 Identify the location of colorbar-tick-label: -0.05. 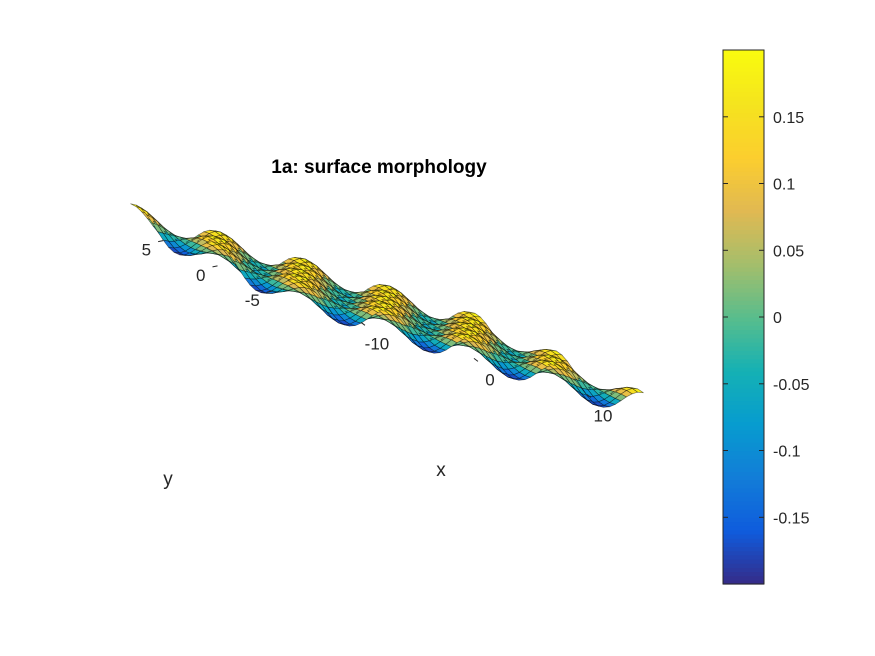
(791, 385).